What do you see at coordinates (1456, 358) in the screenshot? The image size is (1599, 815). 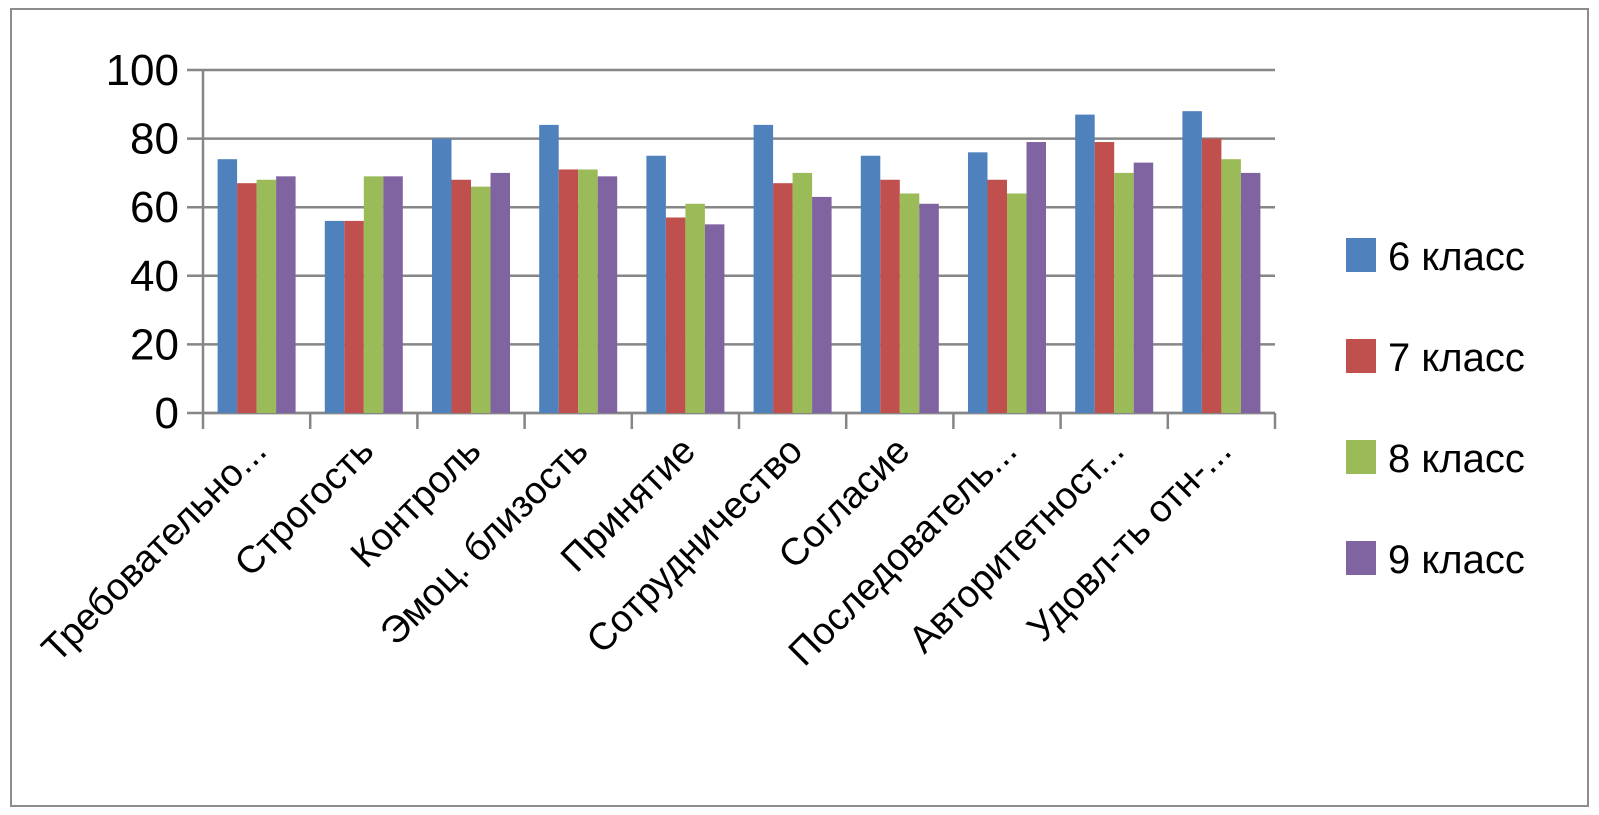 I see `legend-label: 7 класс` at bounding box center [1456, 358].